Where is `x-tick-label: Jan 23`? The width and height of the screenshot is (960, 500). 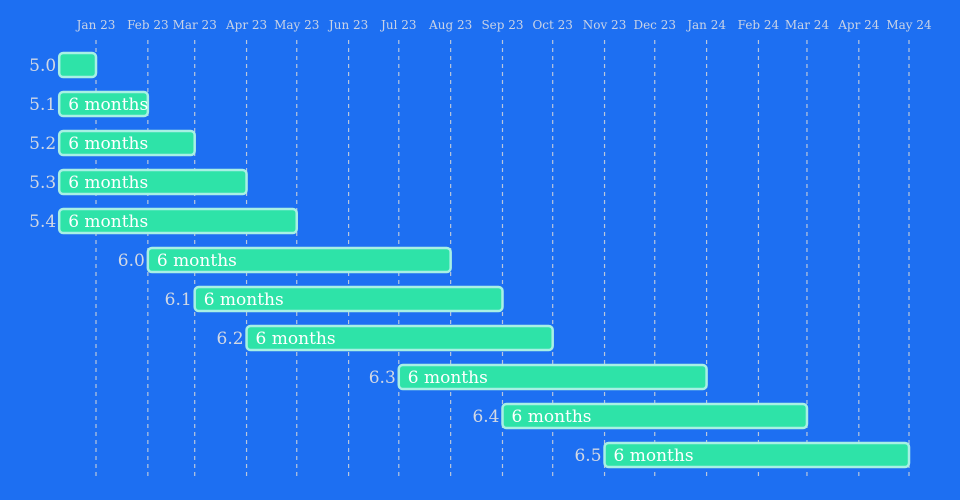 x-tick-label: Jan 23 is located at coordinates (95, 25).